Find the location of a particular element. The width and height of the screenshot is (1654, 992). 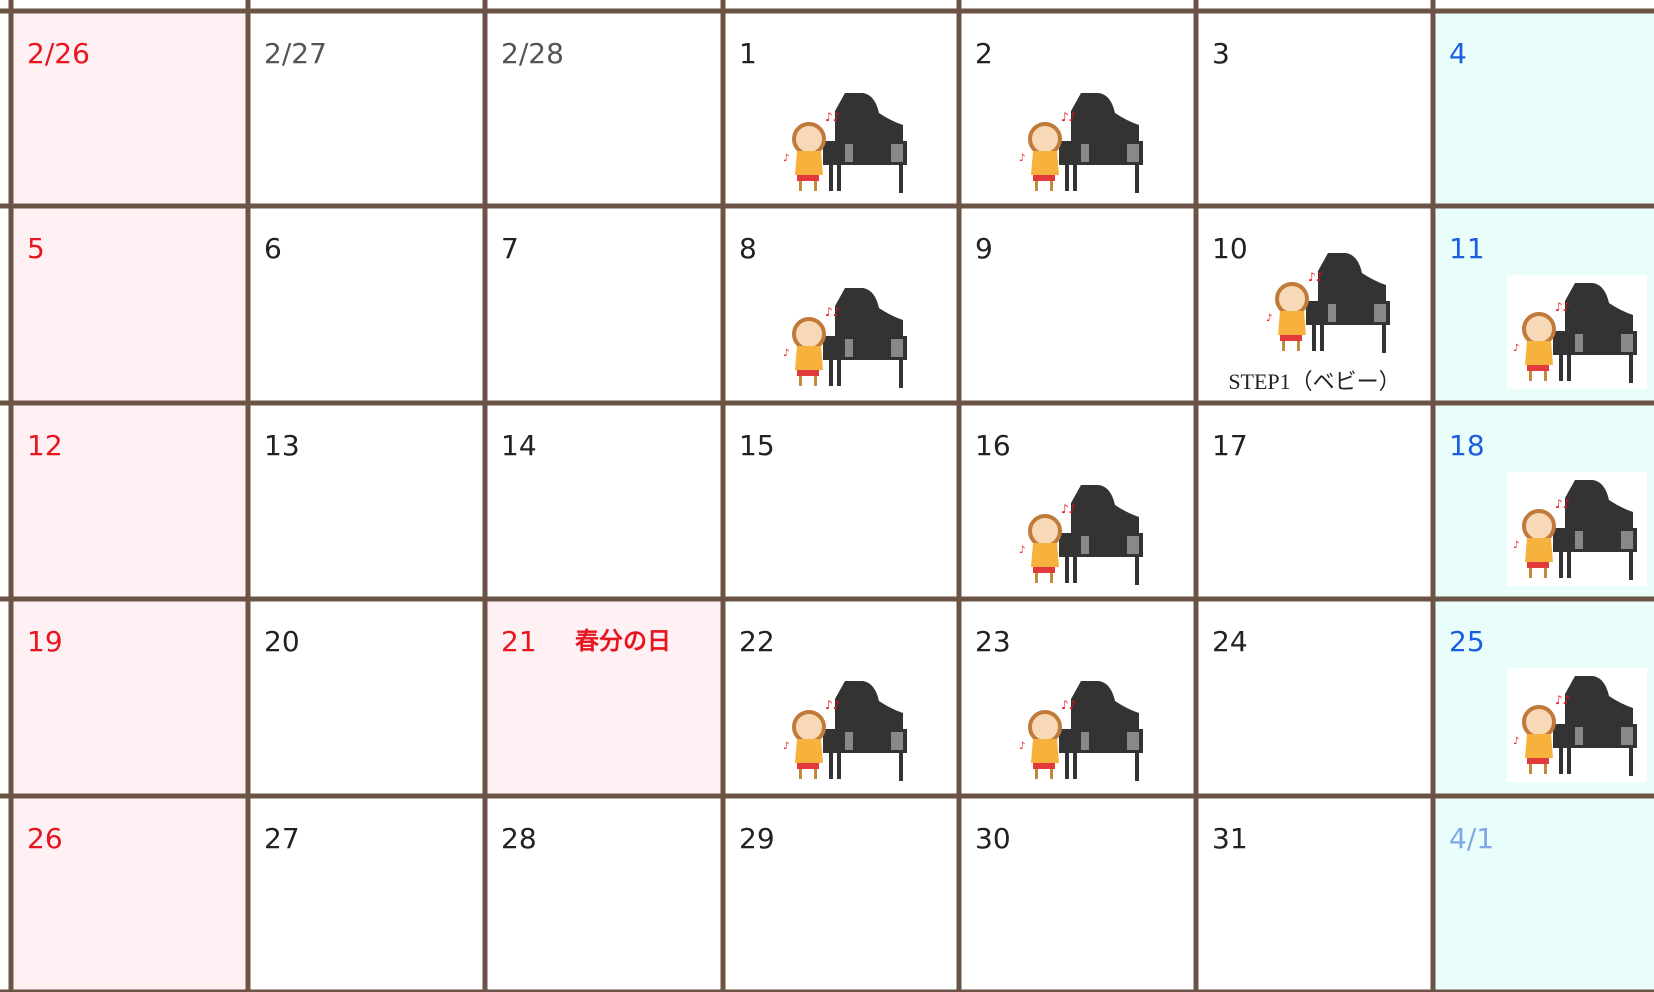

day-number: 24 is located at coordinates (1230, 641).